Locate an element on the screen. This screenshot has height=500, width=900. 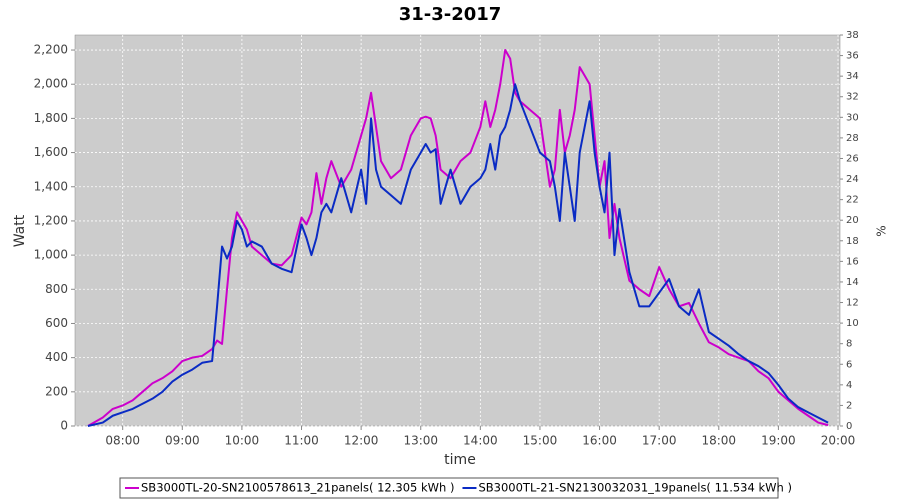
x-tick-label: 18:00 is located at coordinates (718, 441).